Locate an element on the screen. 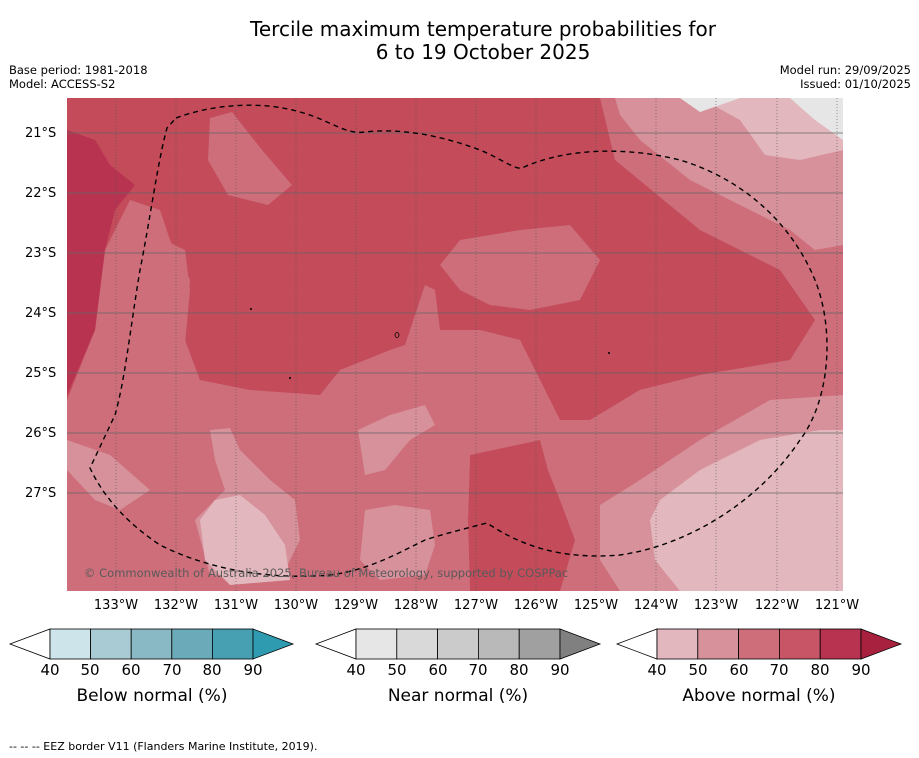 The image size is (919, 758). band-40-50-south-lobe is located at coordinates (245, 540).